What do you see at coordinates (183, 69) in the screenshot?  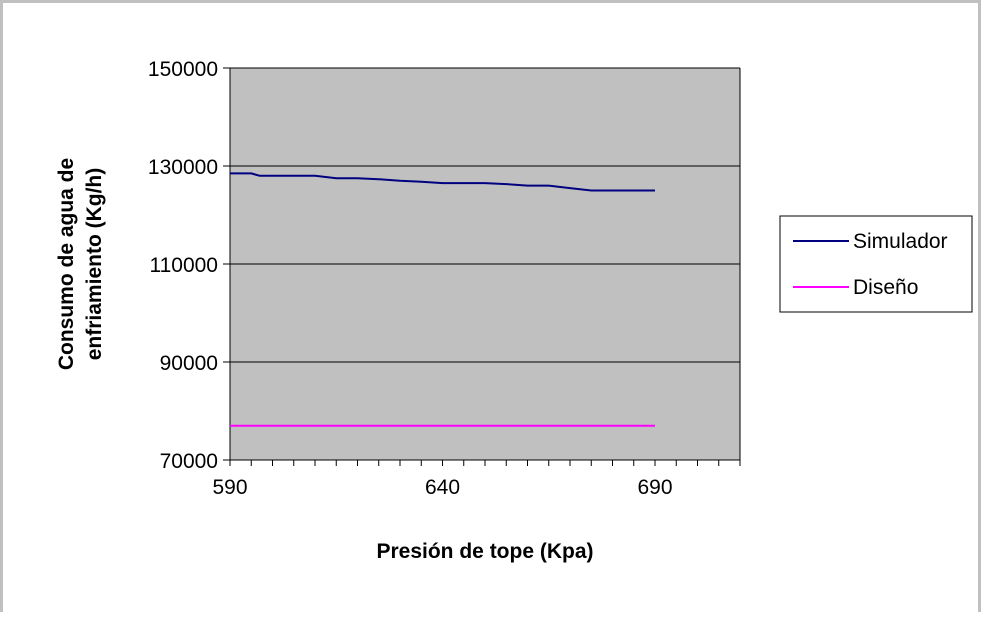 I see `y-tick-label-150000: 150000` at bounding box center [183, 69].